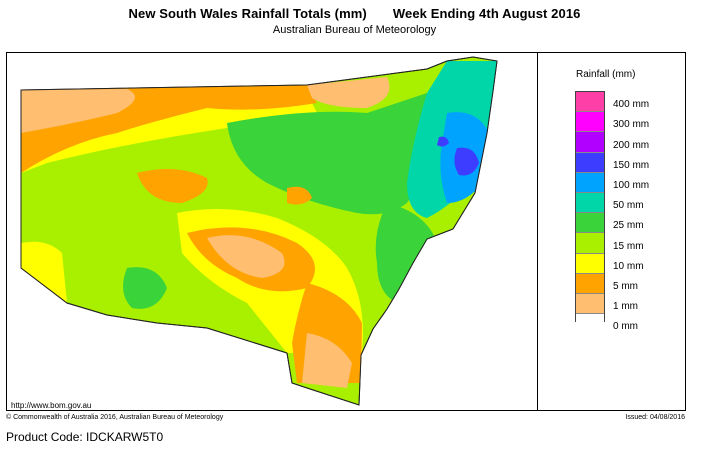 Image resolution: width=709 pixels, height=467 pixels. I want to click on map-title-main: New South Wales Rainfall Totals (mm), so click(247, 13).